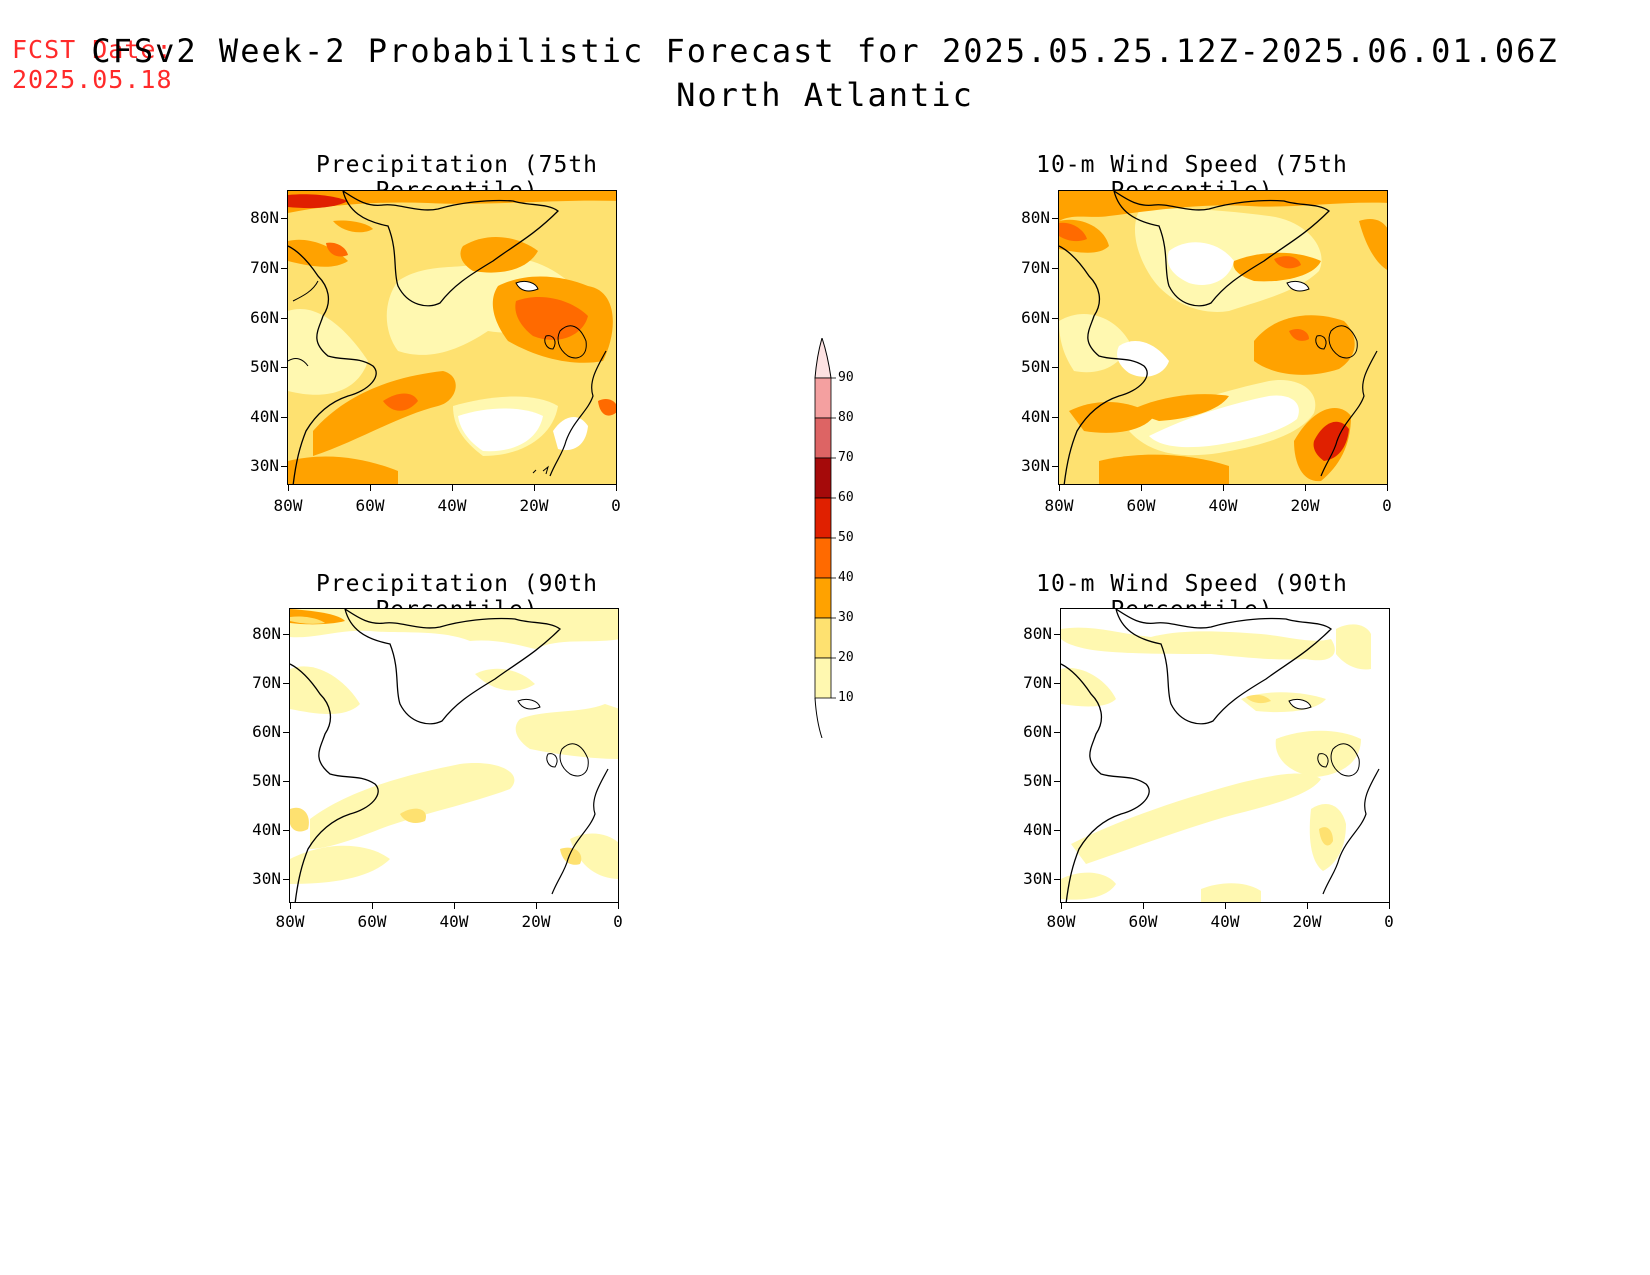  What do you see at coordinates (846, 617) in the screenshot?
I see `colorbar-label: 30` at bounding box center [846, 617].